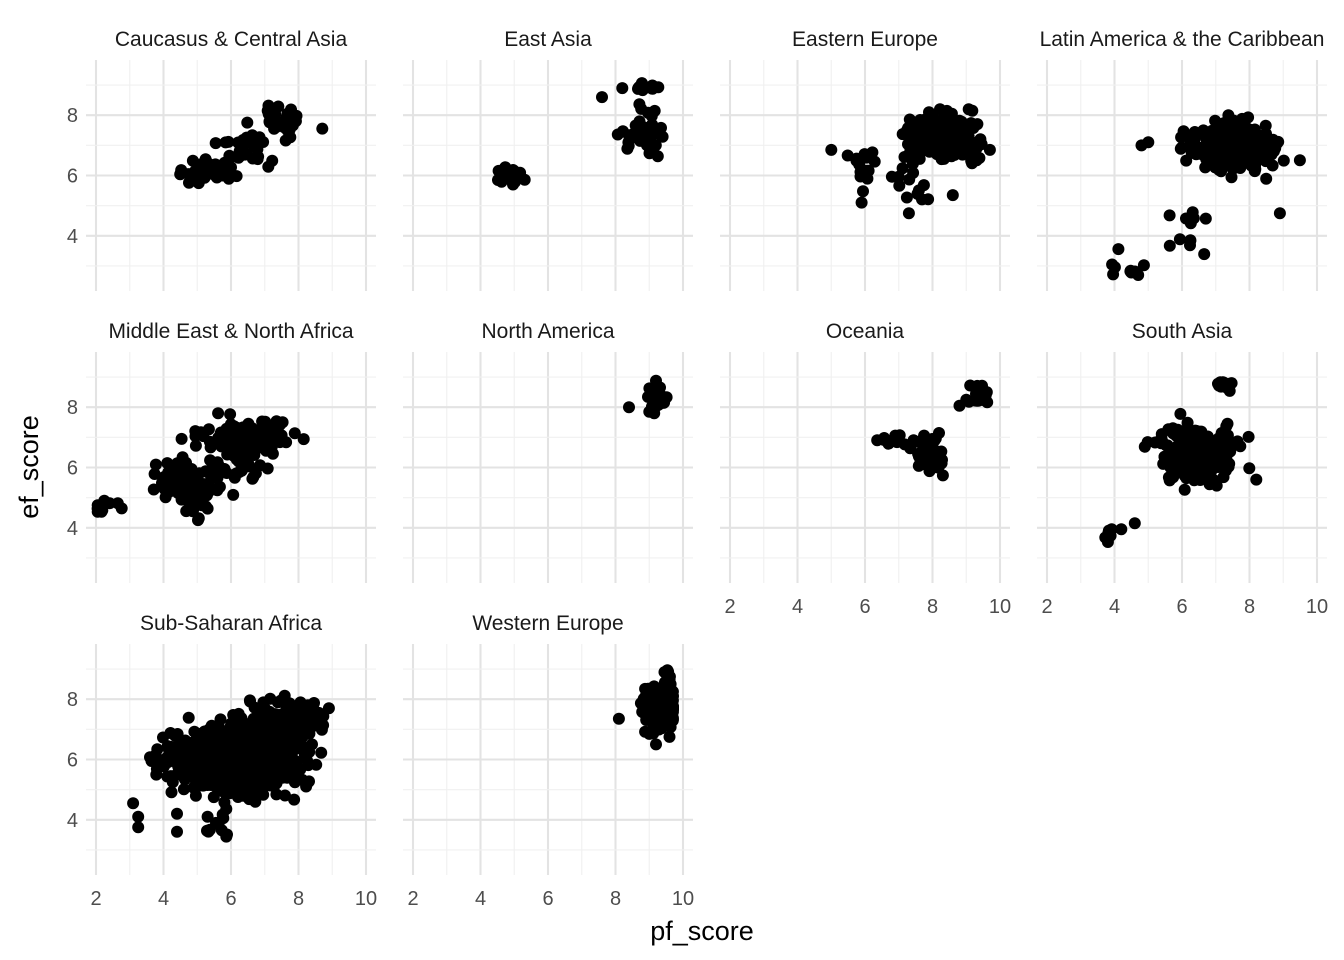 The height and width of the screenshot is (960, 1344). I want to click on facet-panel: Middle East & North Africa 4 6 8, so click(221, 451).